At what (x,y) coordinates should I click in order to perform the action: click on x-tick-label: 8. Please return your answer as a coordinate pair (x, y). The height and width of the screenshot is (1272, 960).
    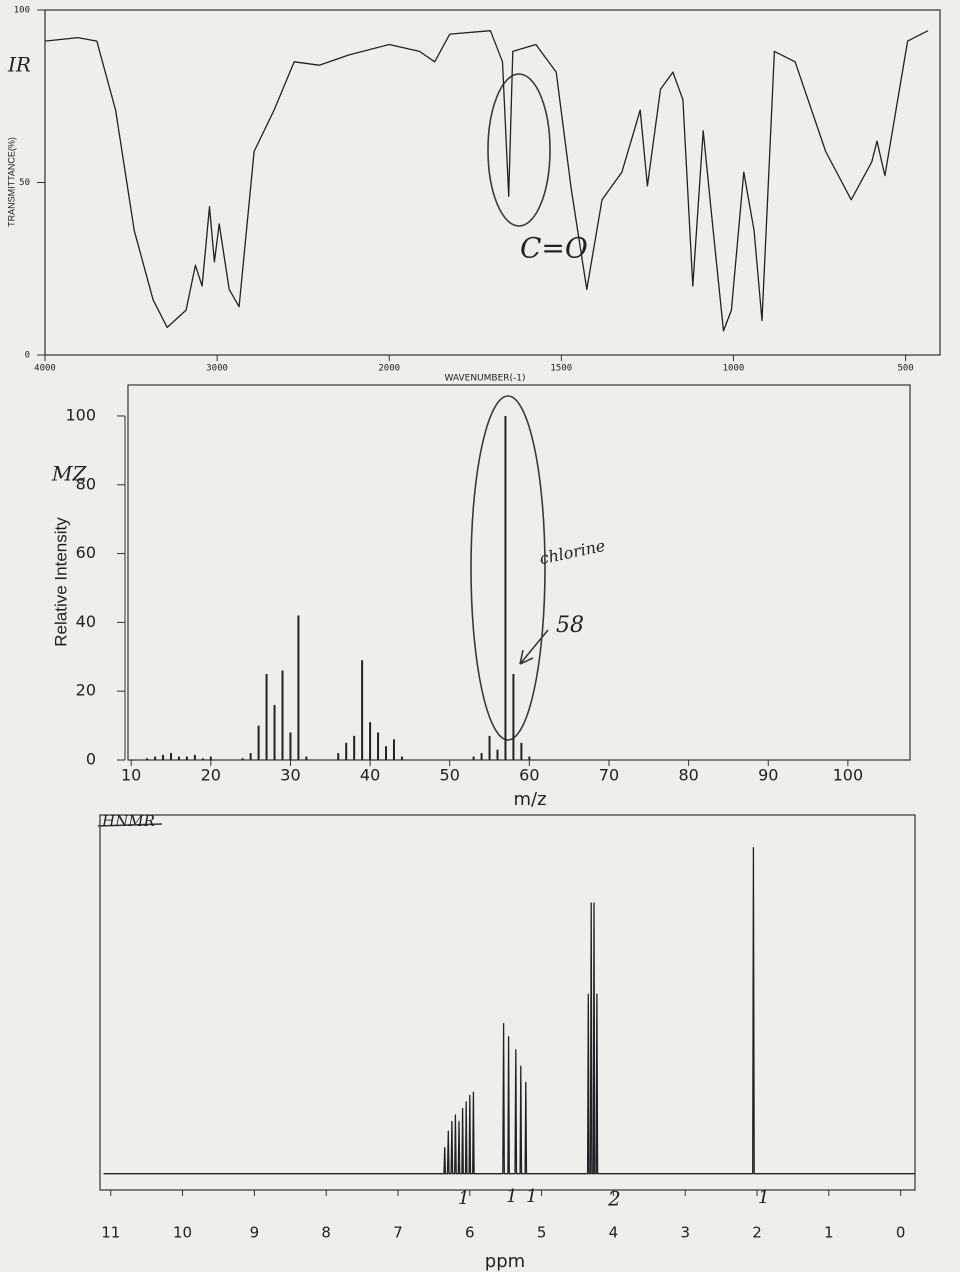
    Looking at the image, I should click on (326, 1233).